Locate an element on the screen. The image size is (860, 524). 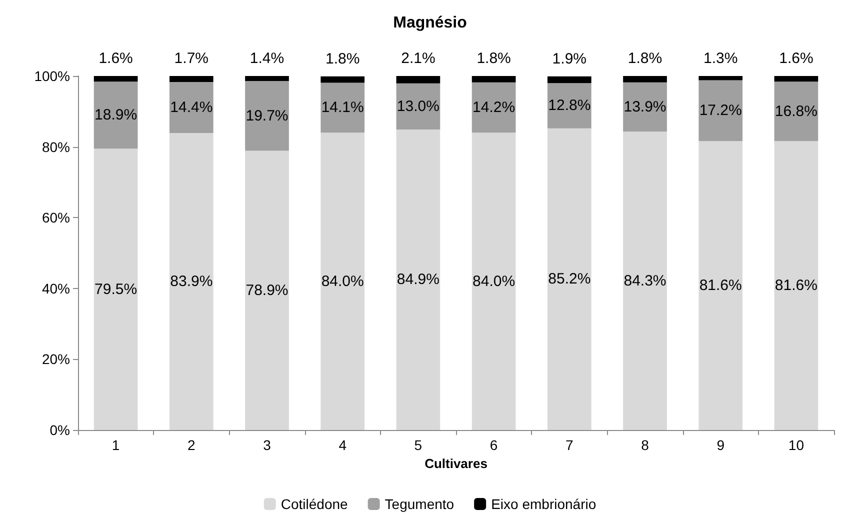
data-label: 14.4% is located at coordinates (191, 107).